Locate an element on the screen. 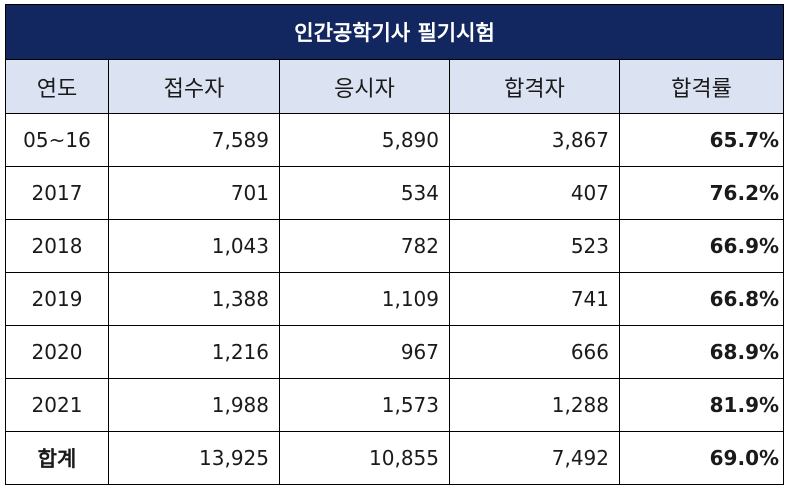 This screenshot has height=497, width=788. cell-passers: 666 is located at coordinates (534, 352).